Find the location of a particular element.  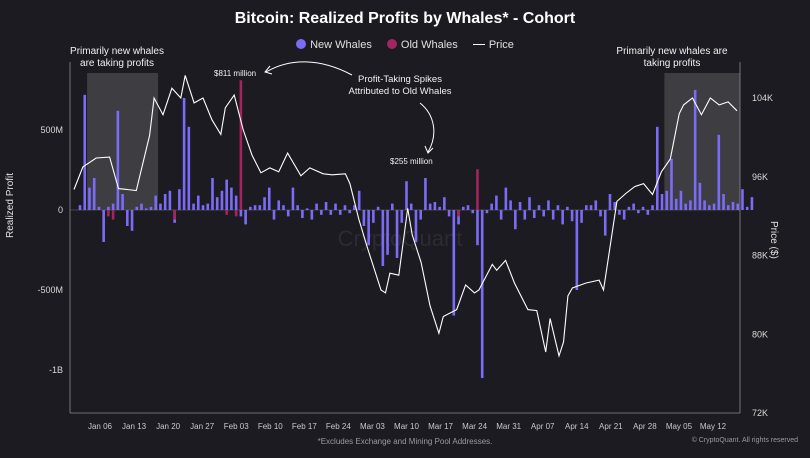

old-whales-dot-icon is located at coordinates (391, 44).